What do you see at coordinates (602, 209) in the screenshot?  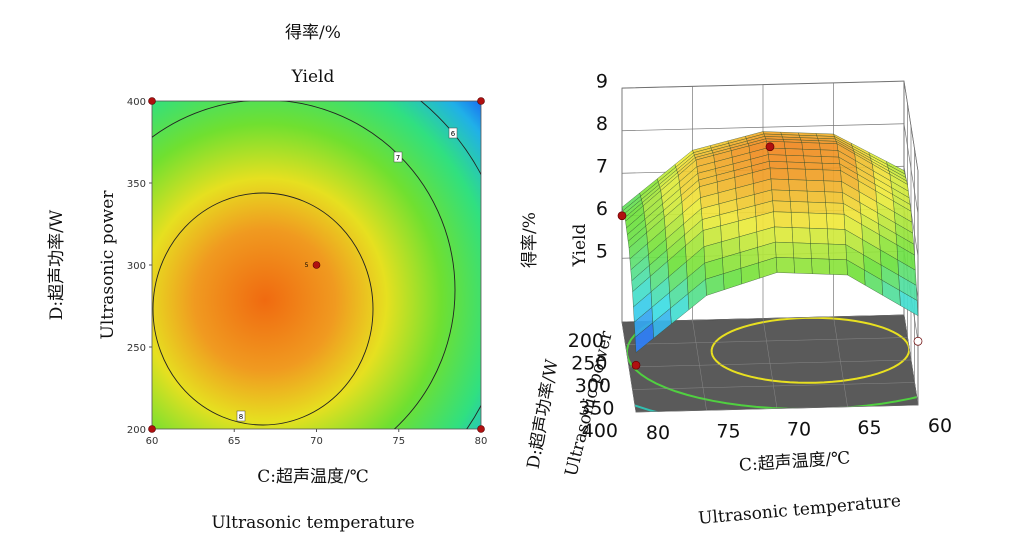 I see `z-tick-label: 6` at bounding box center [602, 209].